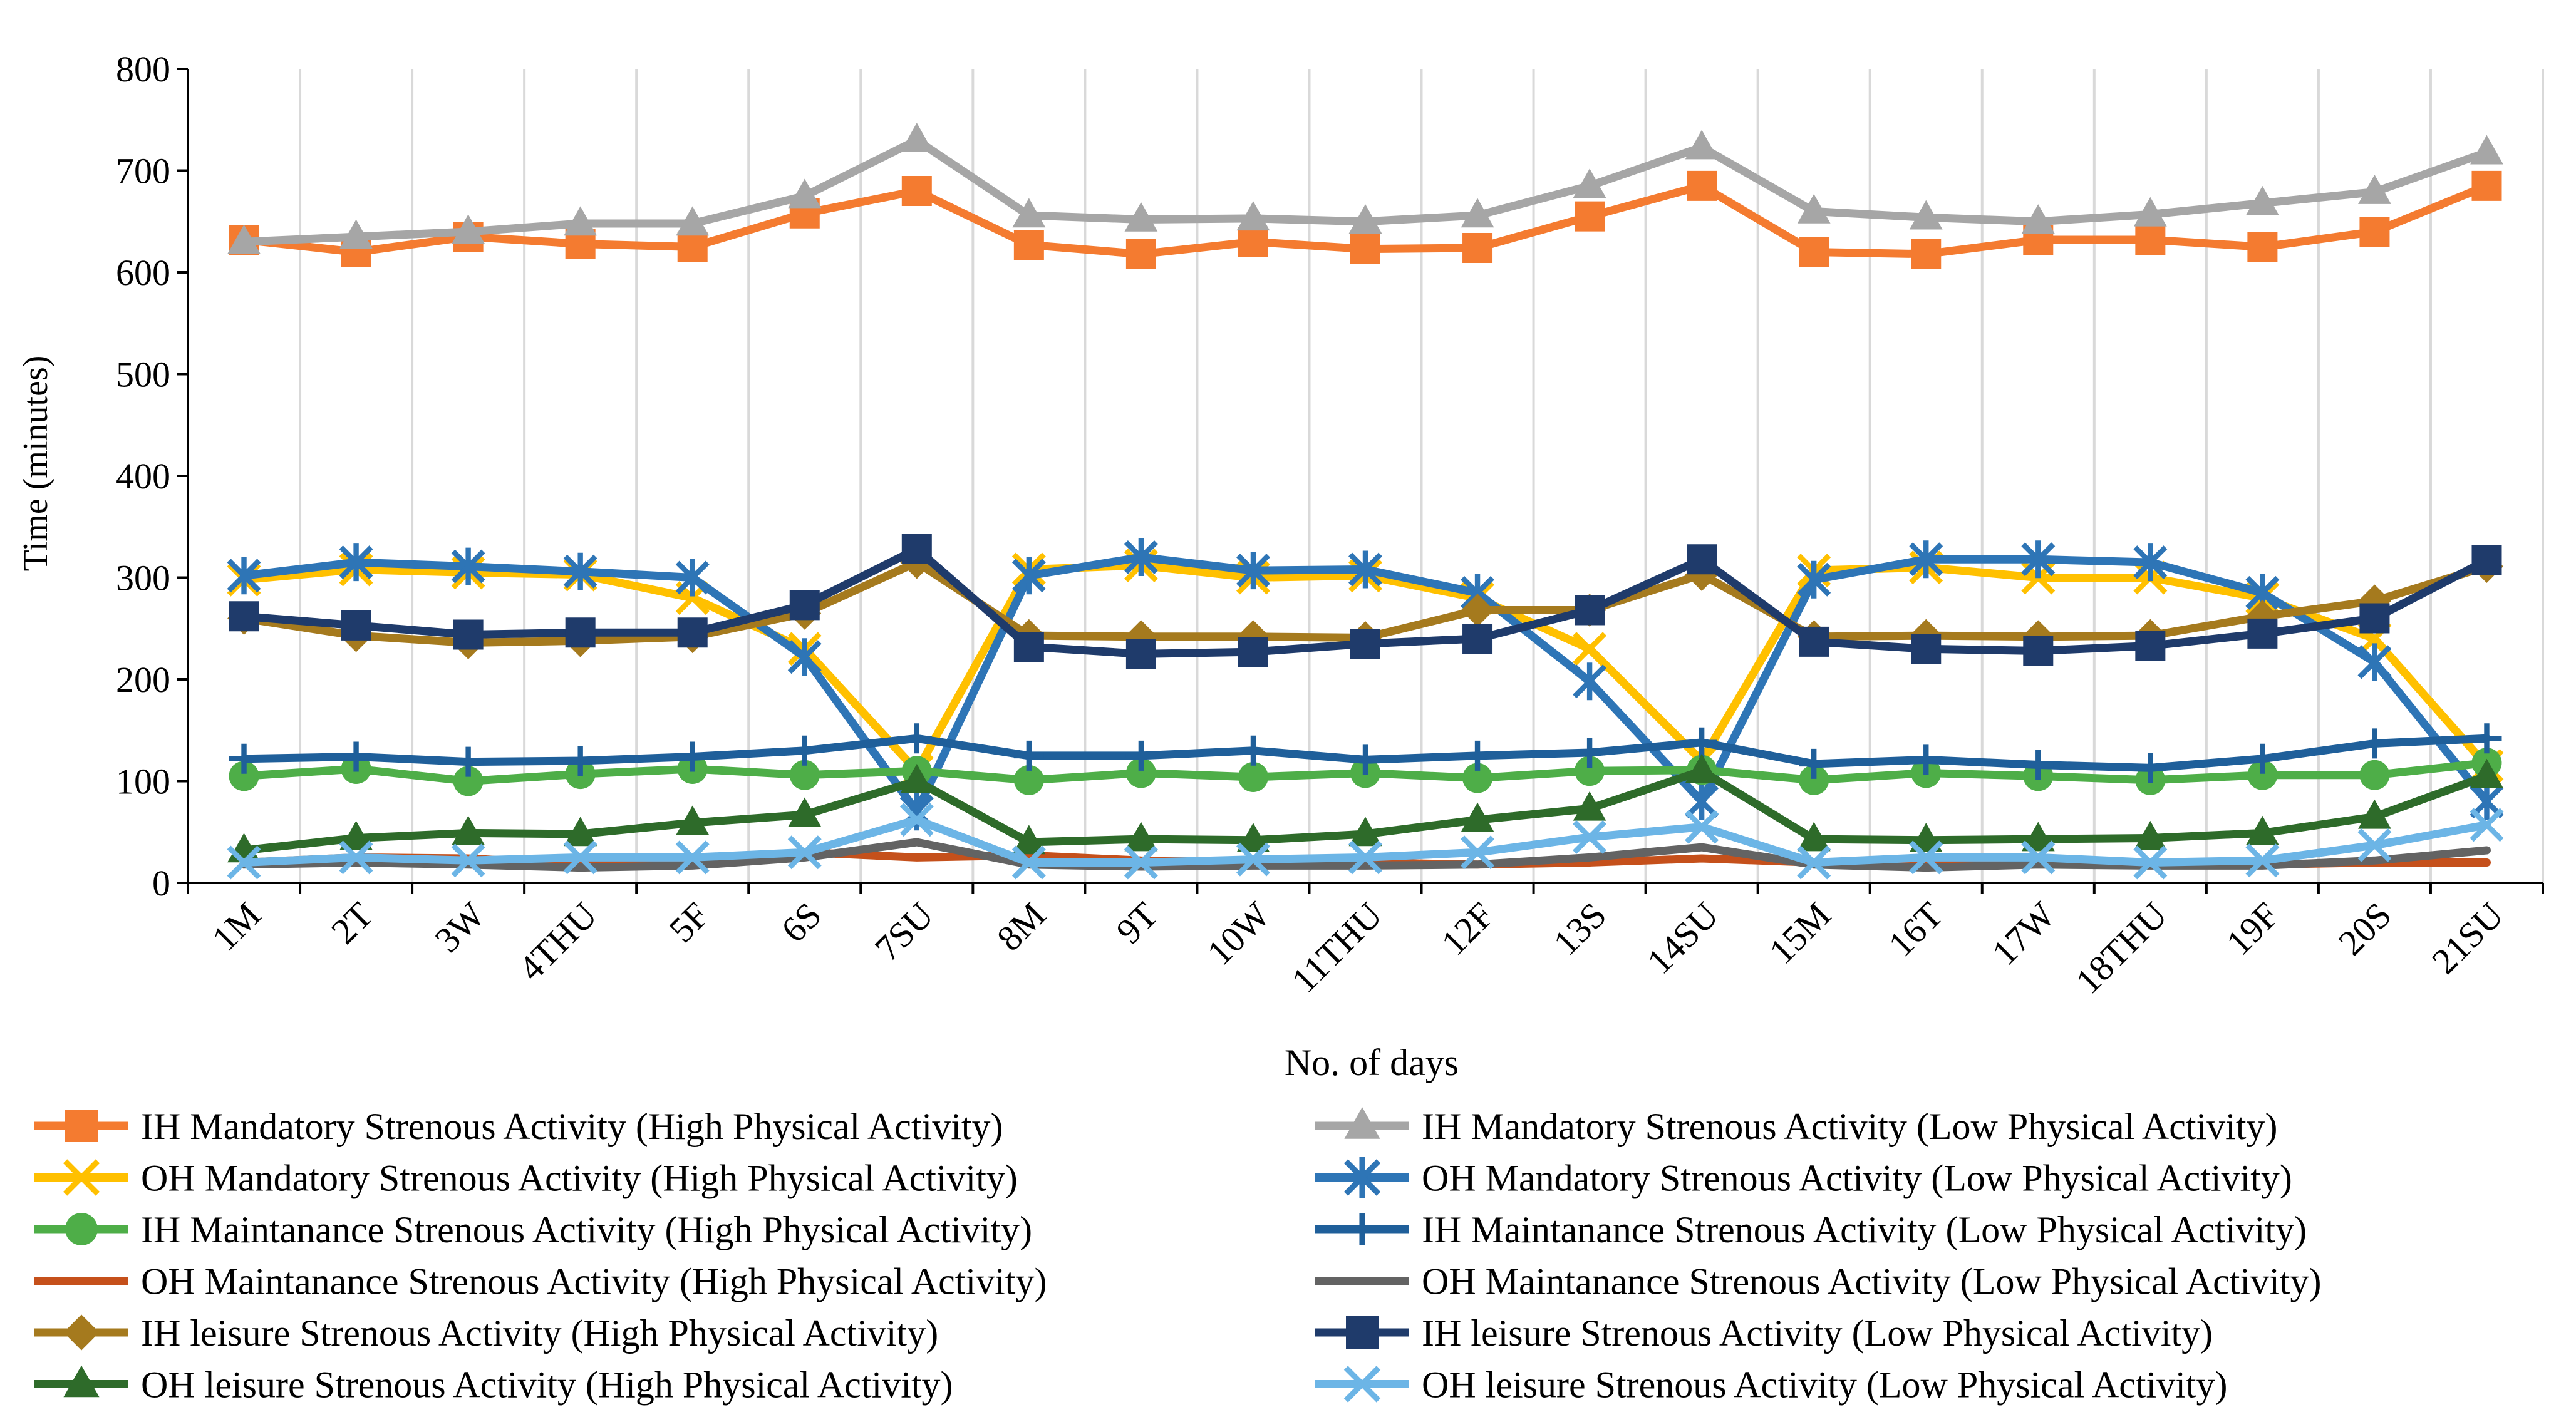 The height and width of the screenshot is (1427, 2576). Describe the element at coordinates (143, 374) in the screenshot. I see `y-tick-label: 500` at that location.